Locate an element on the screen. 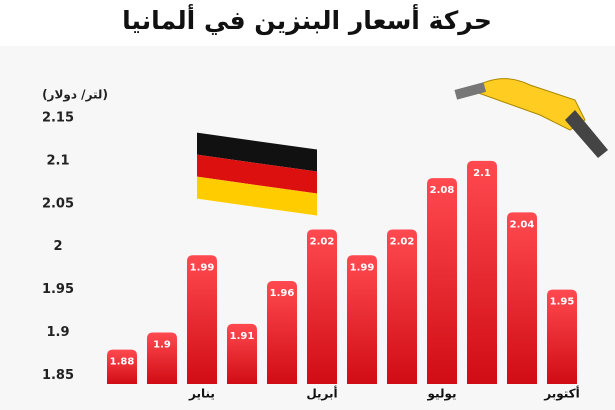  value-label: 1.95 is located at coordinates (562, 302).